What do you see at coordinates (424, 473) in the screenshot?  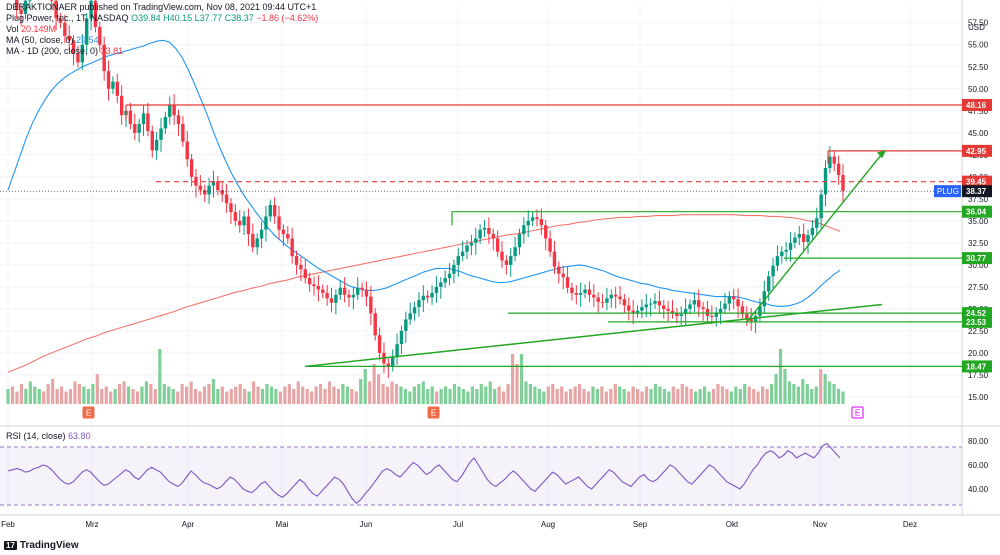 I see `rsi-path` at bounding box center [424, 473].